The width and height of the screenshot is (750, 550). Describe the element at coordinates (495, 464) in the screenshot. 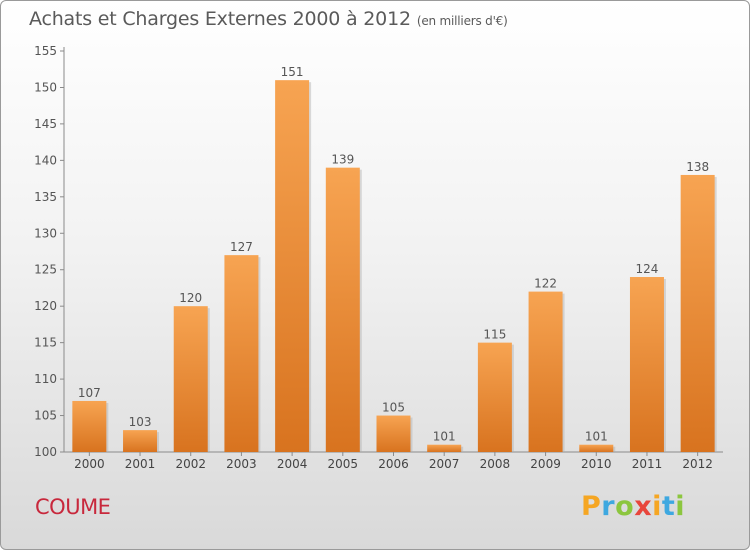

I see `x-tick-label: 2008` at that location.